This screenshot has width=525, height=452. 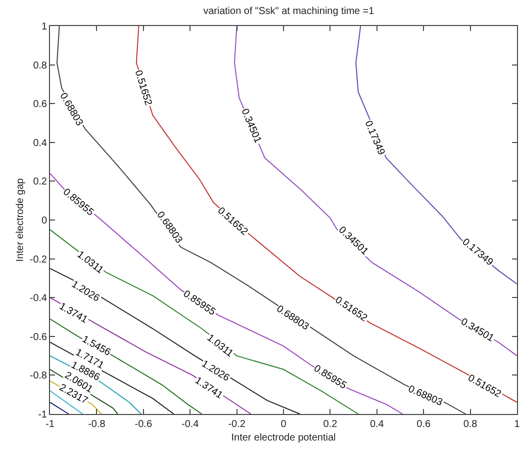 What do you see at coordinates (44, 27) in the screenshot?
I see `y-tick-label: 1` at bounding box center [44, 27].